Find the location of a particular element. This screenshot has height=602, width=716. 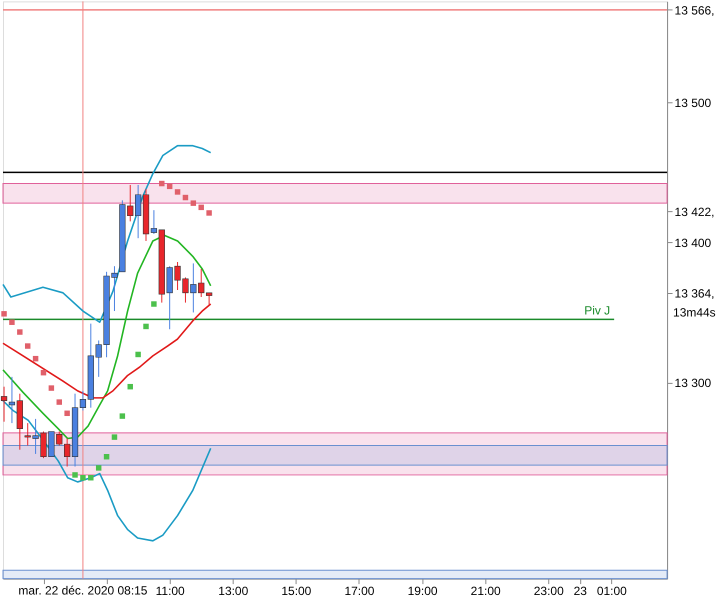

y-tick-label: 13 400 is located at coordinates (693, 243).